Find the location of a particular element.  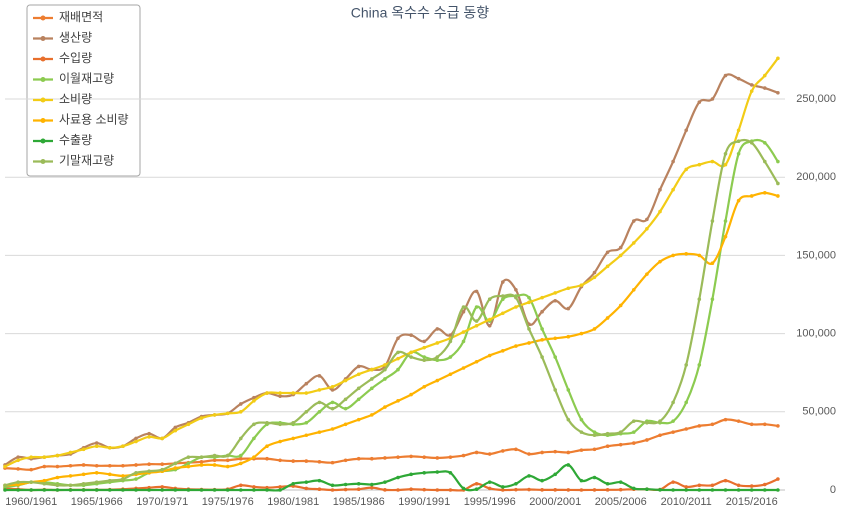

legend-text: 소비량 is located at coordinates (75, 99).